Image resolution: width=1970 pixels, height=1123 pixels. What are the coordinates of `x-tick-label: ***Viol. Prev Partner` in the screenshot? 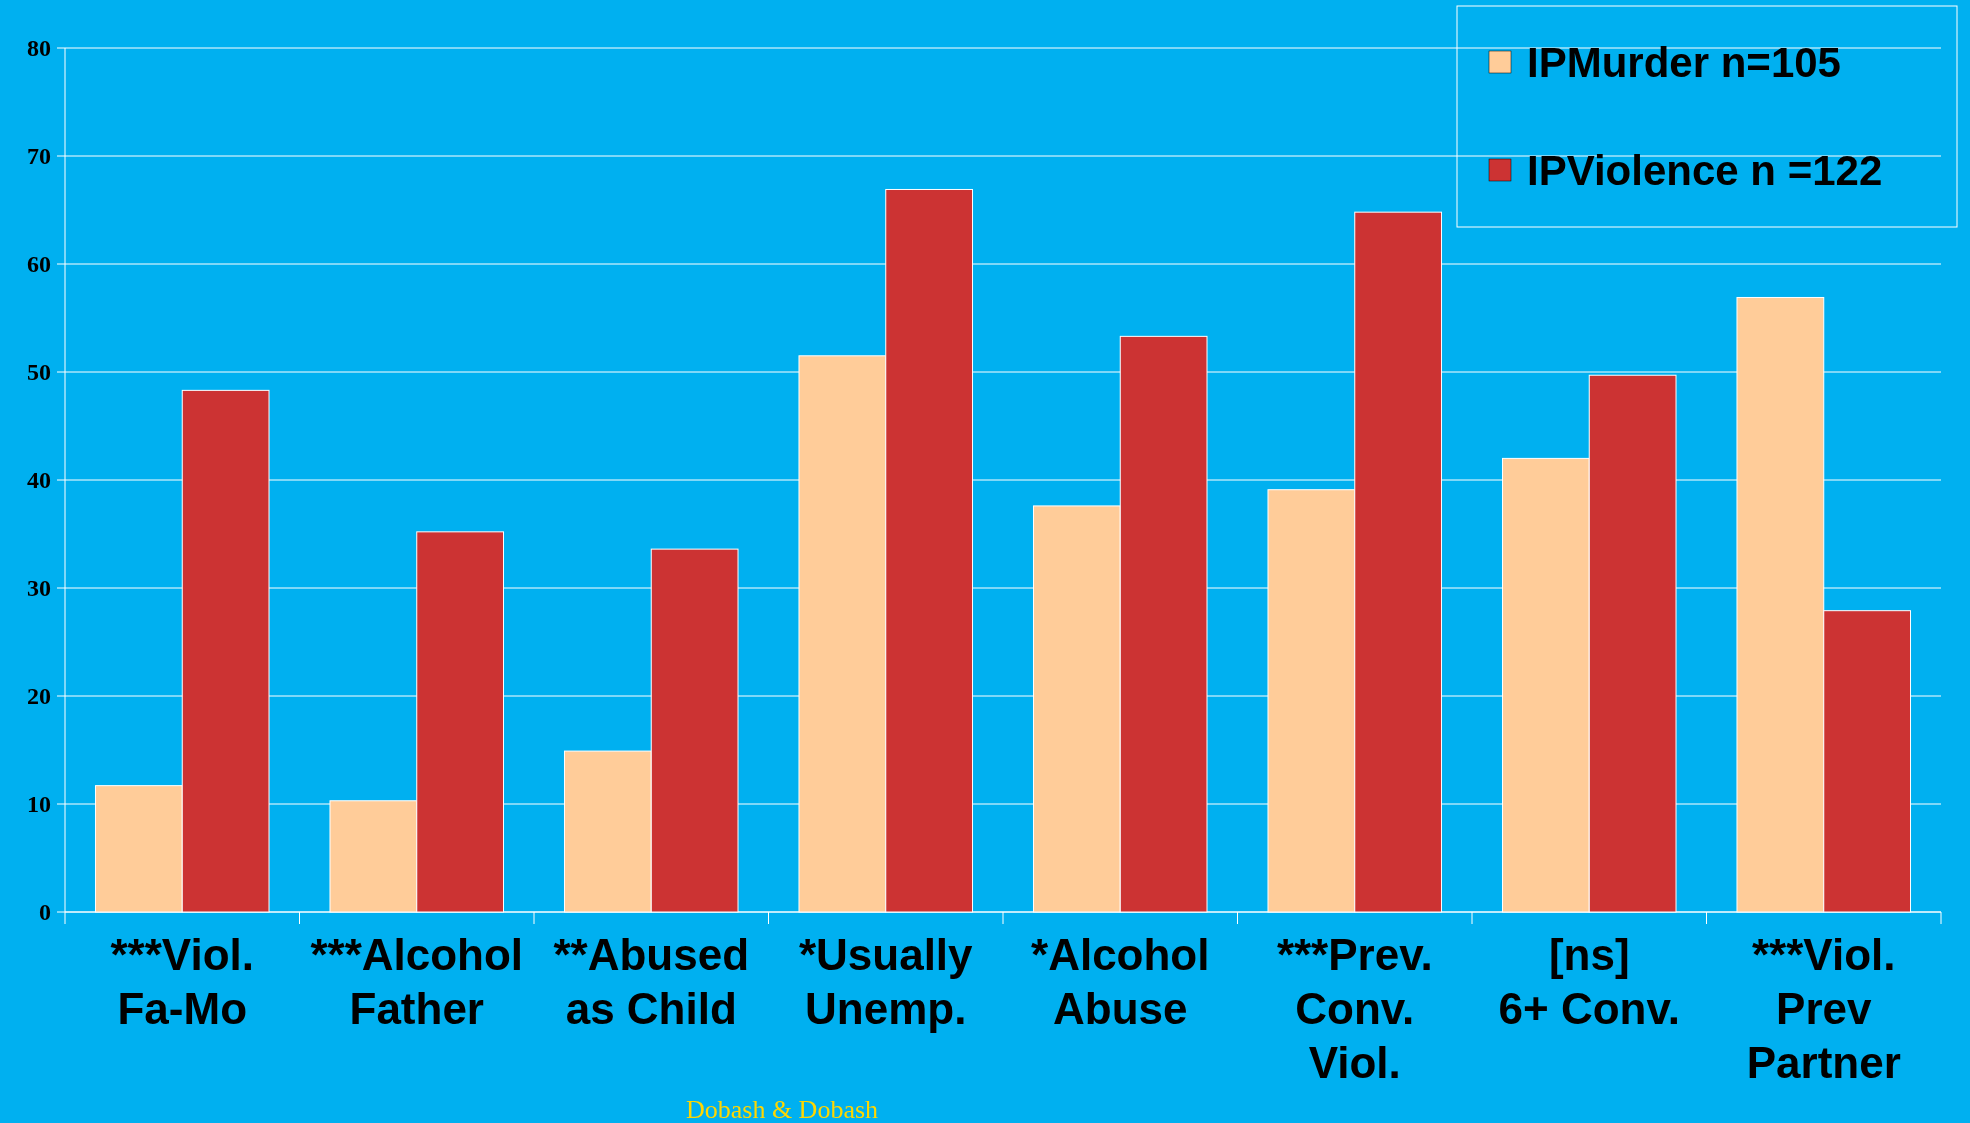 It's located at (1823, 1008).